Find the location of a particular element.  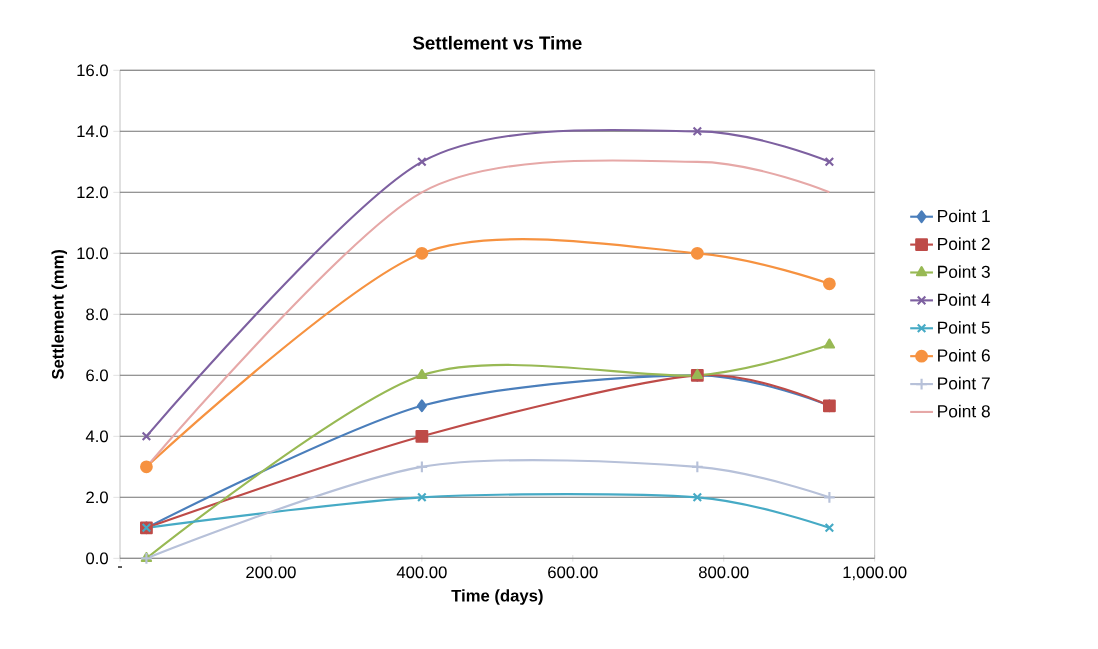

legend-label: Point 4 is located at coordinates (964, 299).